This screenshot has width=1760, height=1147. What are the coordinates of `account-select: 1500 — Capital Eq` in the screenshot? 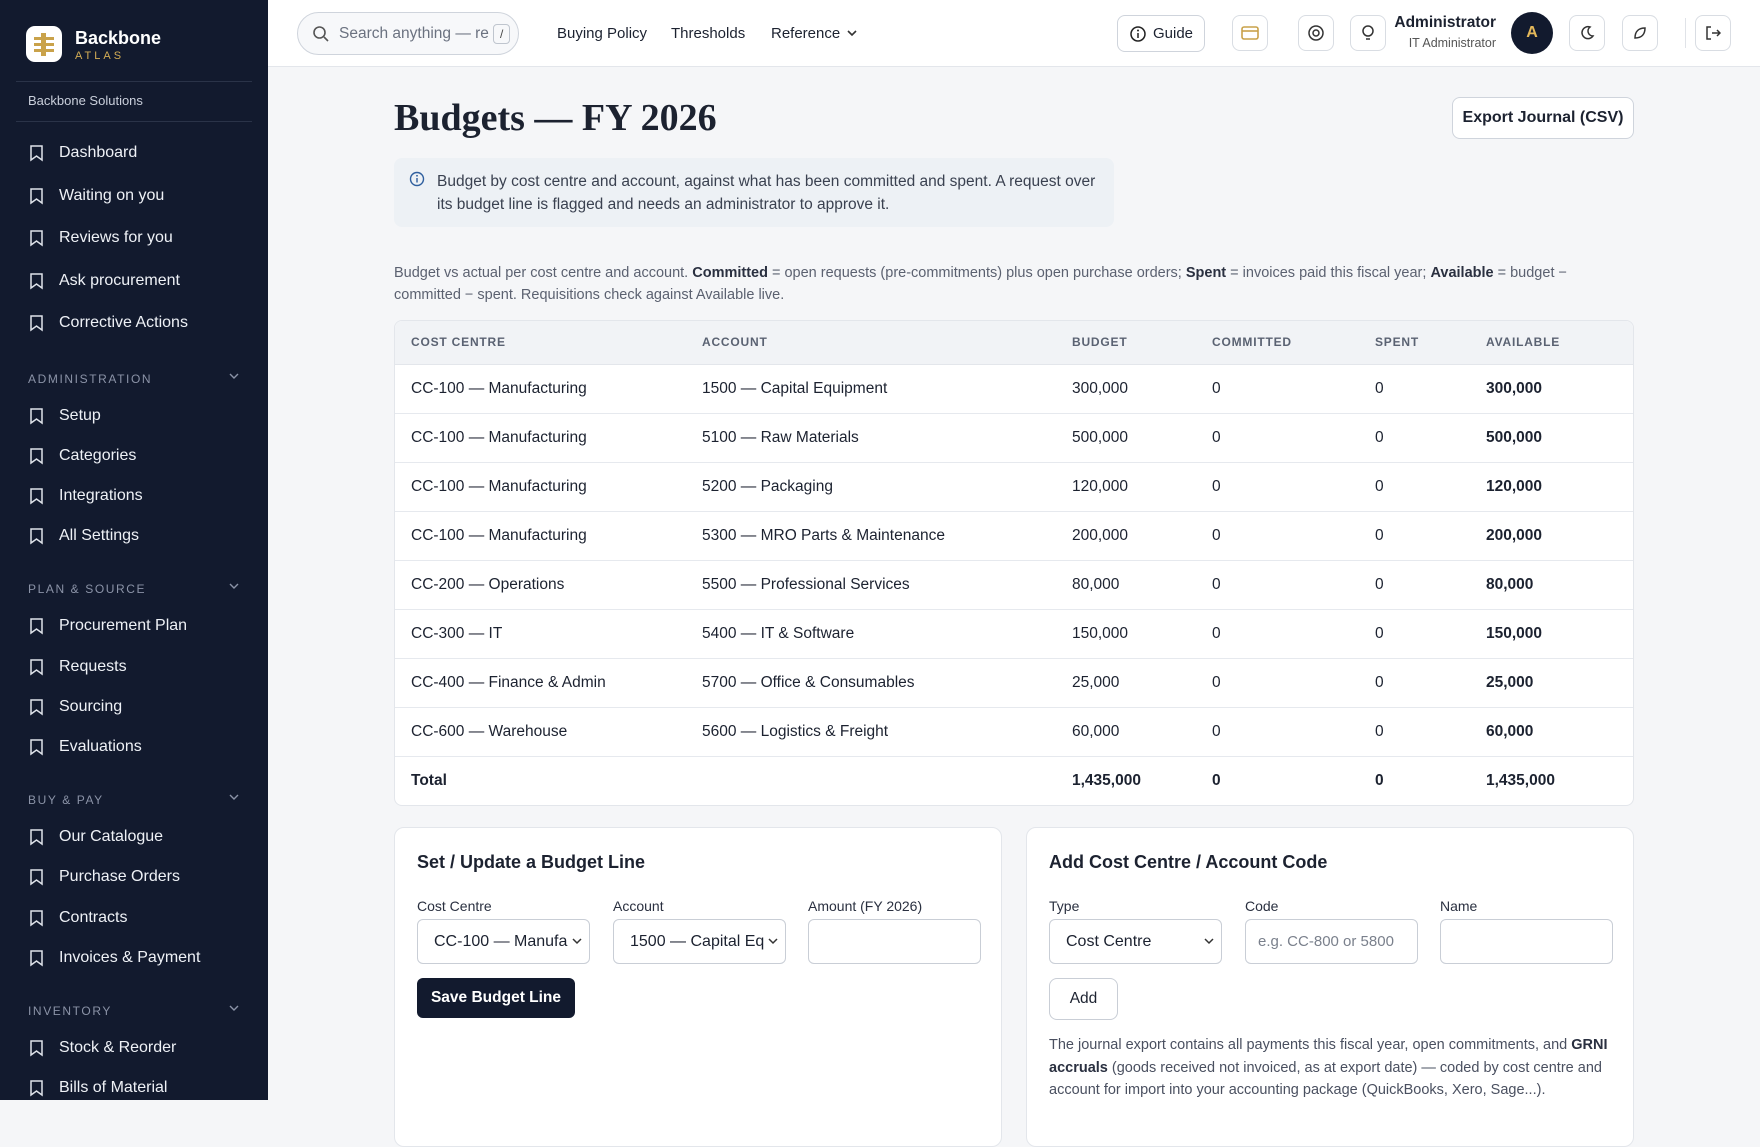 It's located at (699, 941).